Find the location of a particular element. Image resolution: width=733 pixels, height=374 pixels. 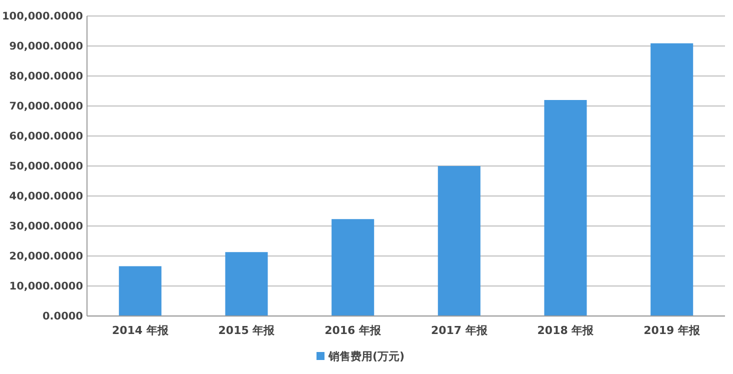

y-tick-label: 70,000.0000 is located at coordinates (46, 106).